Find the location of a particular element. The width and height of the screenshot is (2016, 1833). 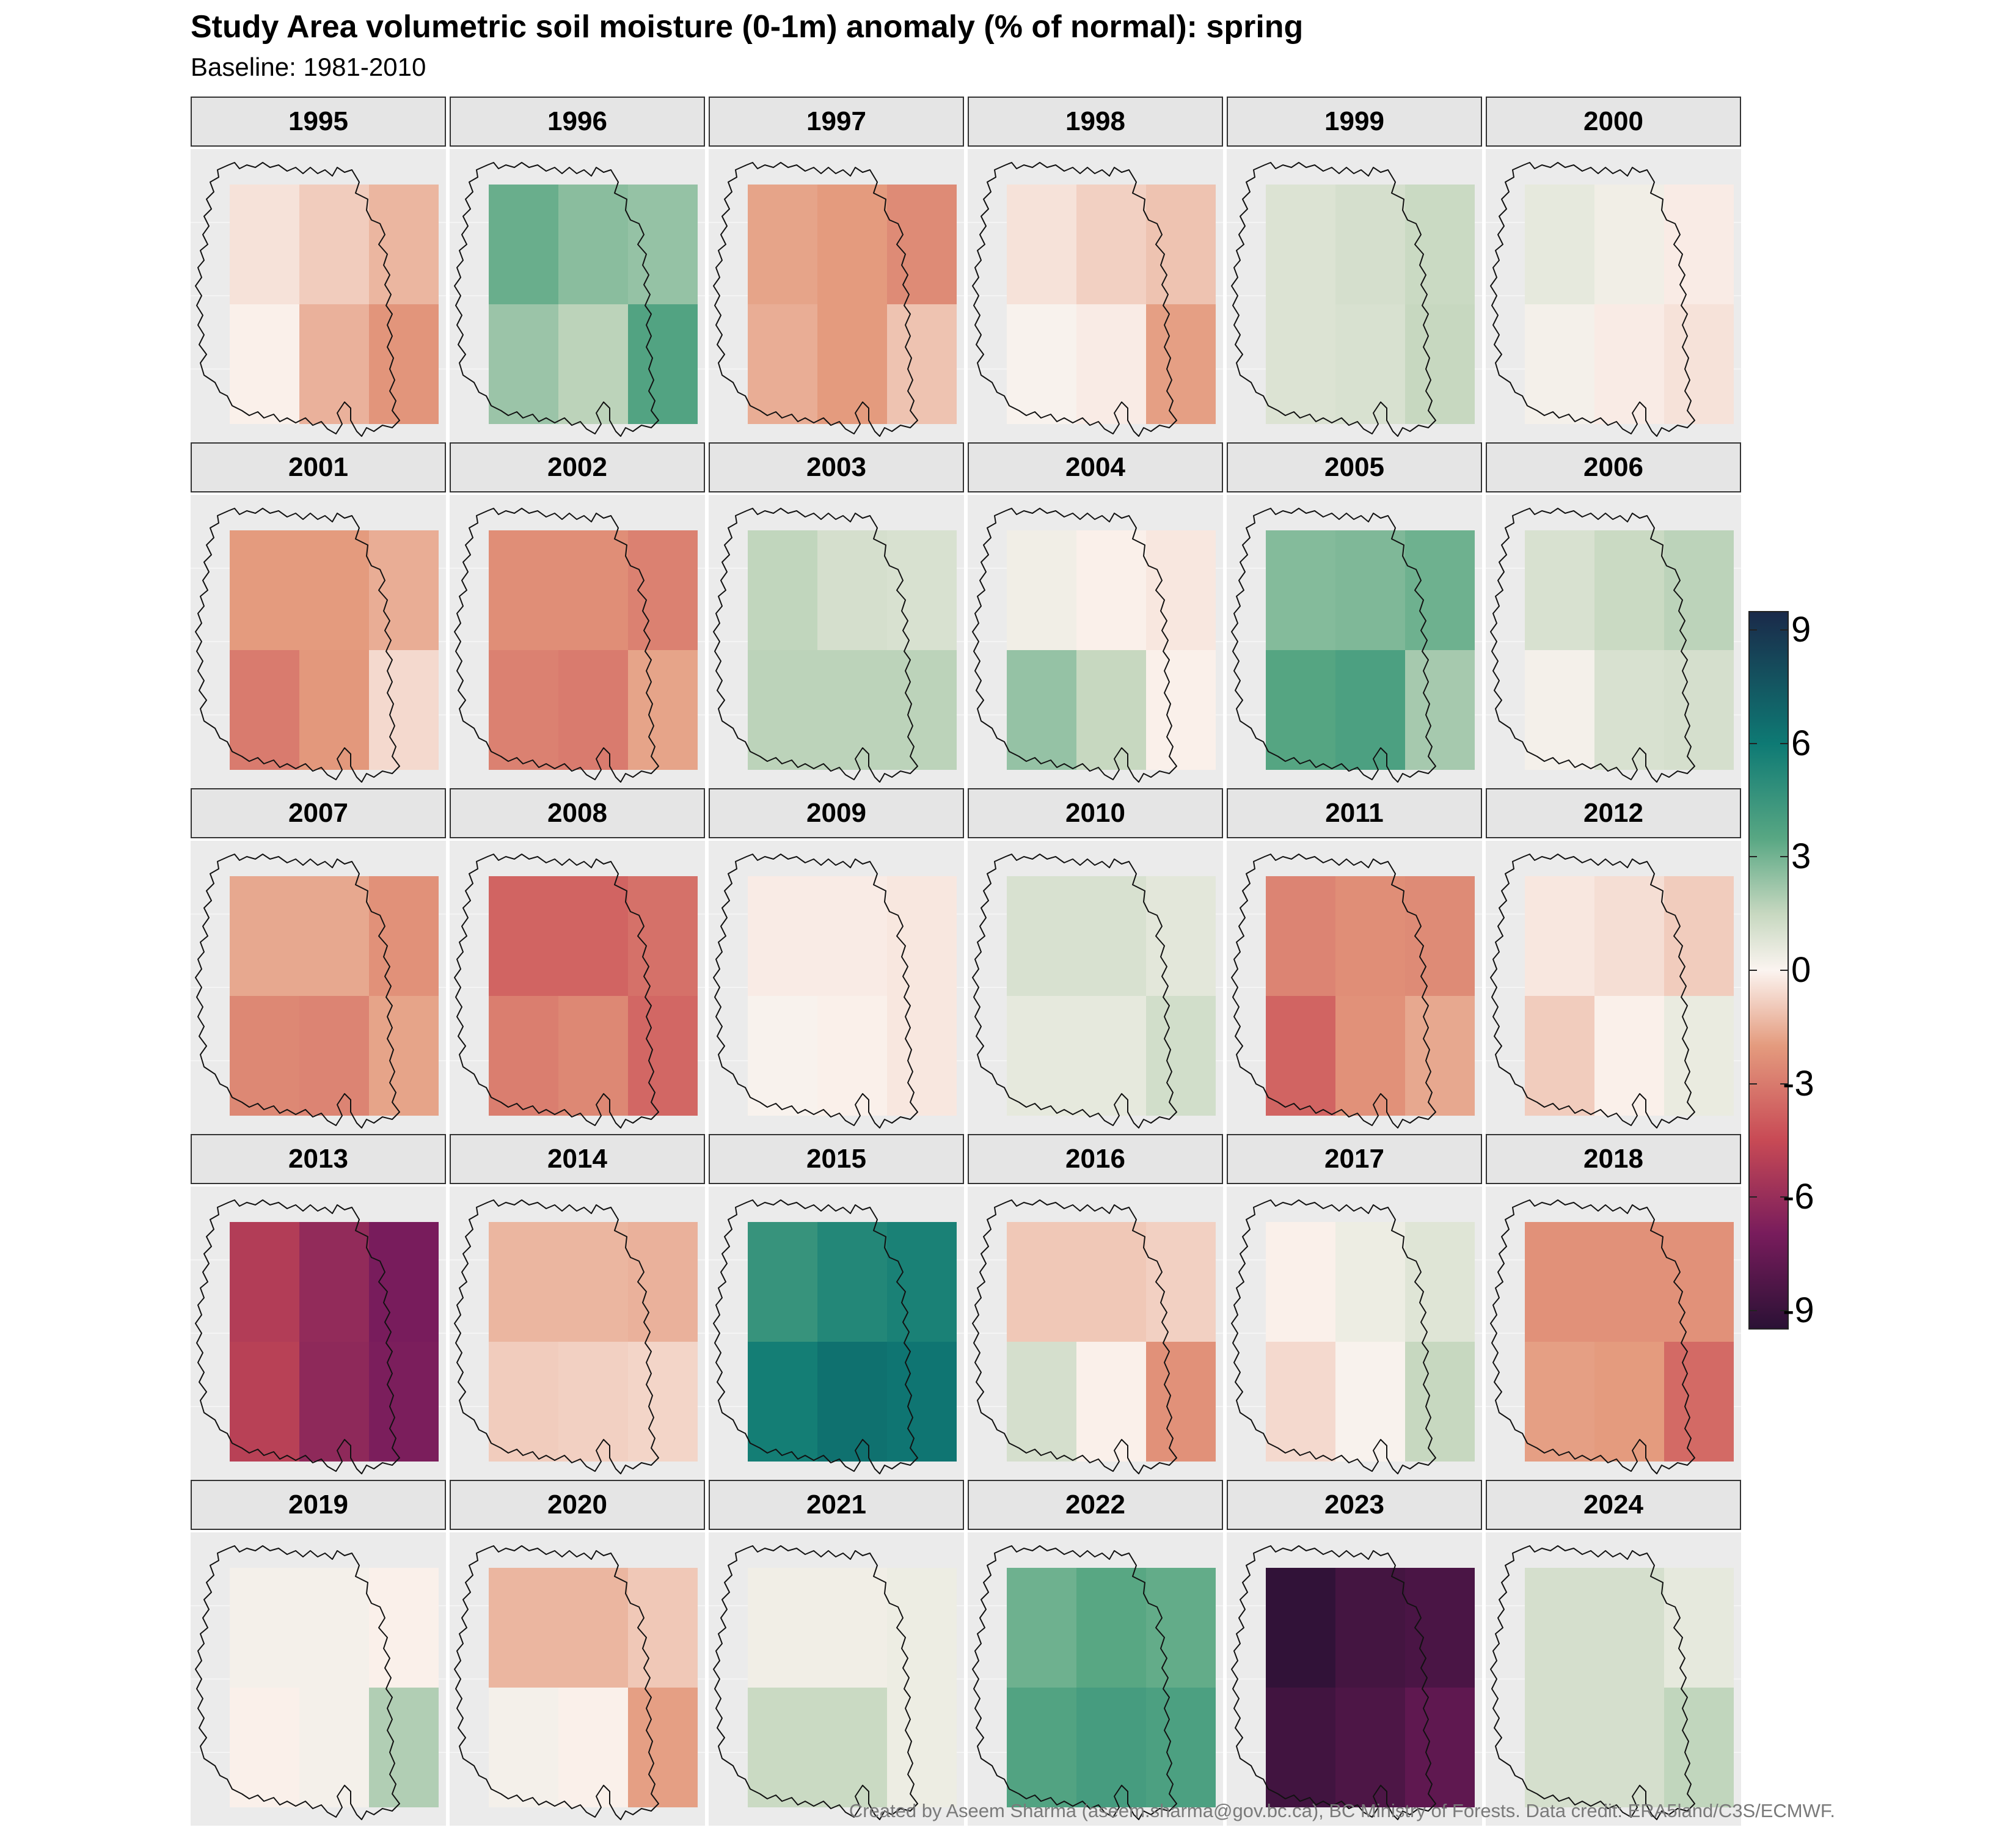

facet-2012: 2012 is located at coordinates (1614, 961).